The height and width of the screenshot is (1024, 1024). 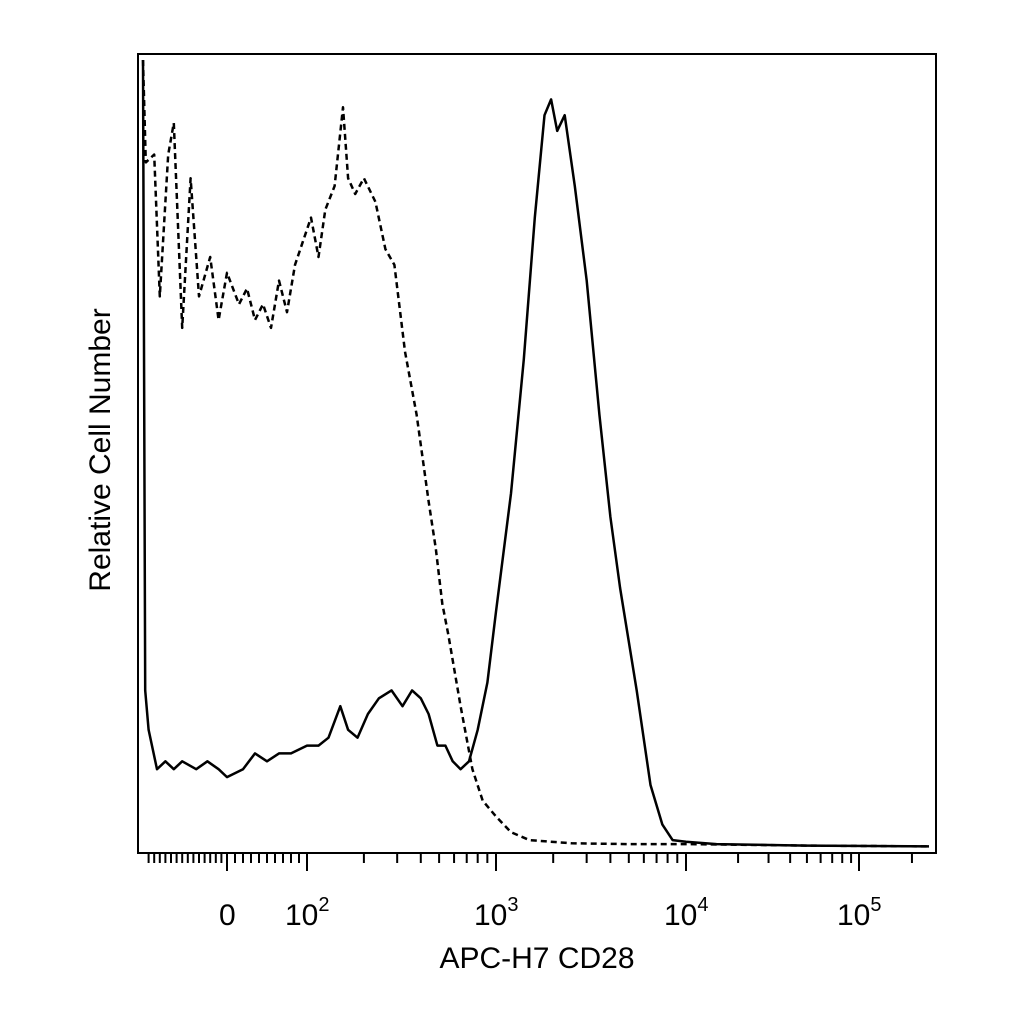 I want to click on x-tick-label: 0, so click(x=227, y=915).